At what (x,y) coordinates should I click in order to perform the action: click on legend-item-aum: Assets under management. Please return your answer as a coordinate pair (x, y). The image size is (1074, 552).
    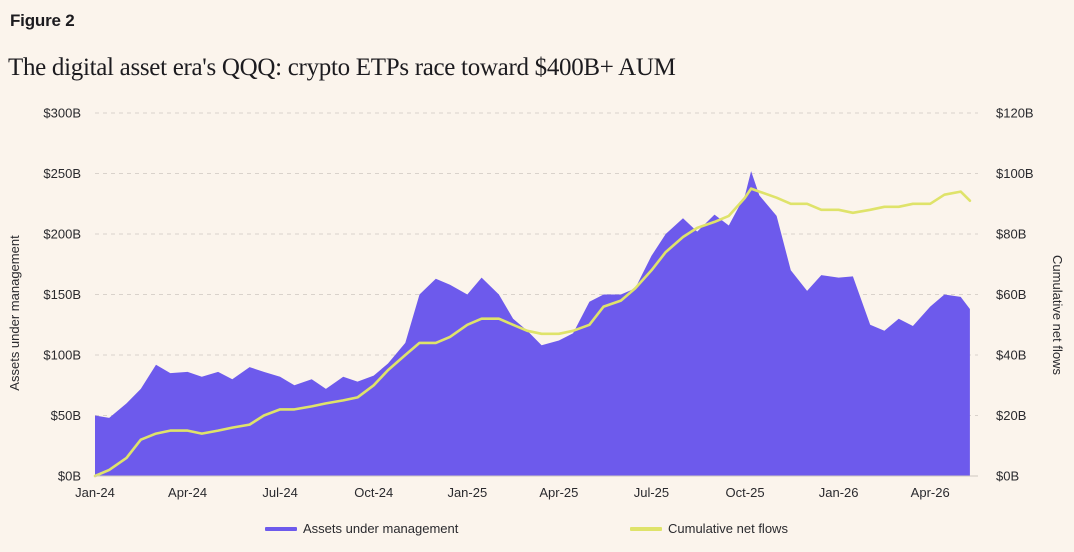
    Looking at the image, I should click on (361, 528).